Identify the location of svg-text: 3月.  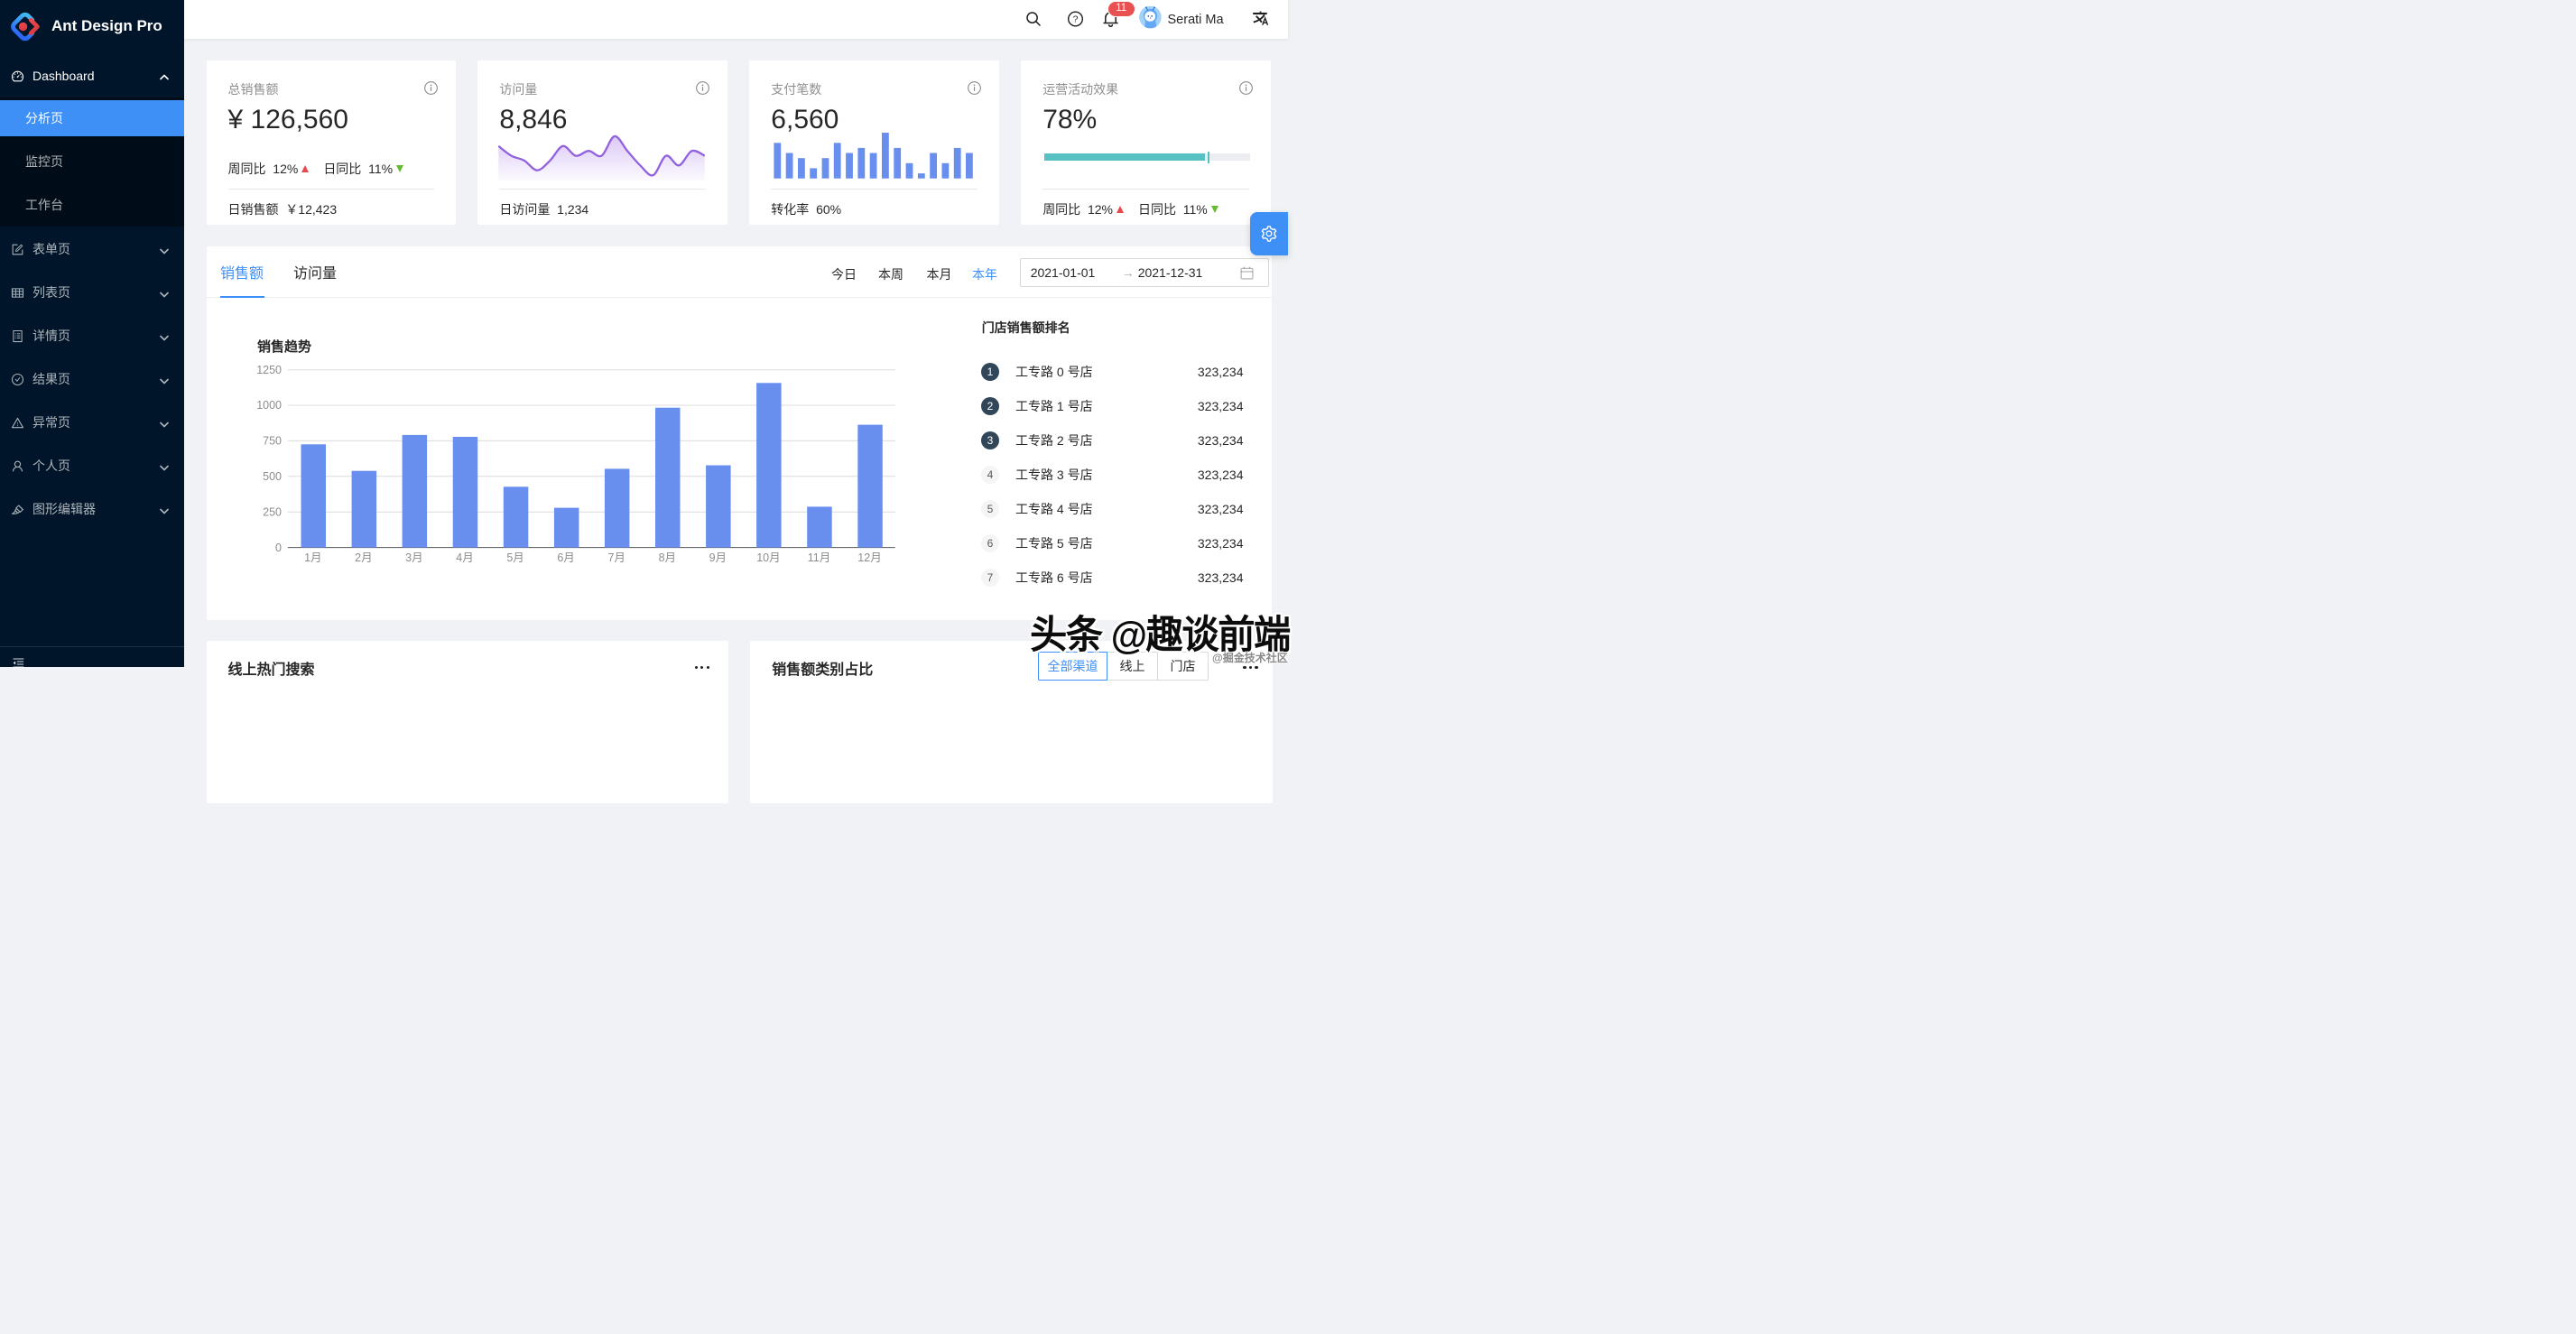
(414, 557).